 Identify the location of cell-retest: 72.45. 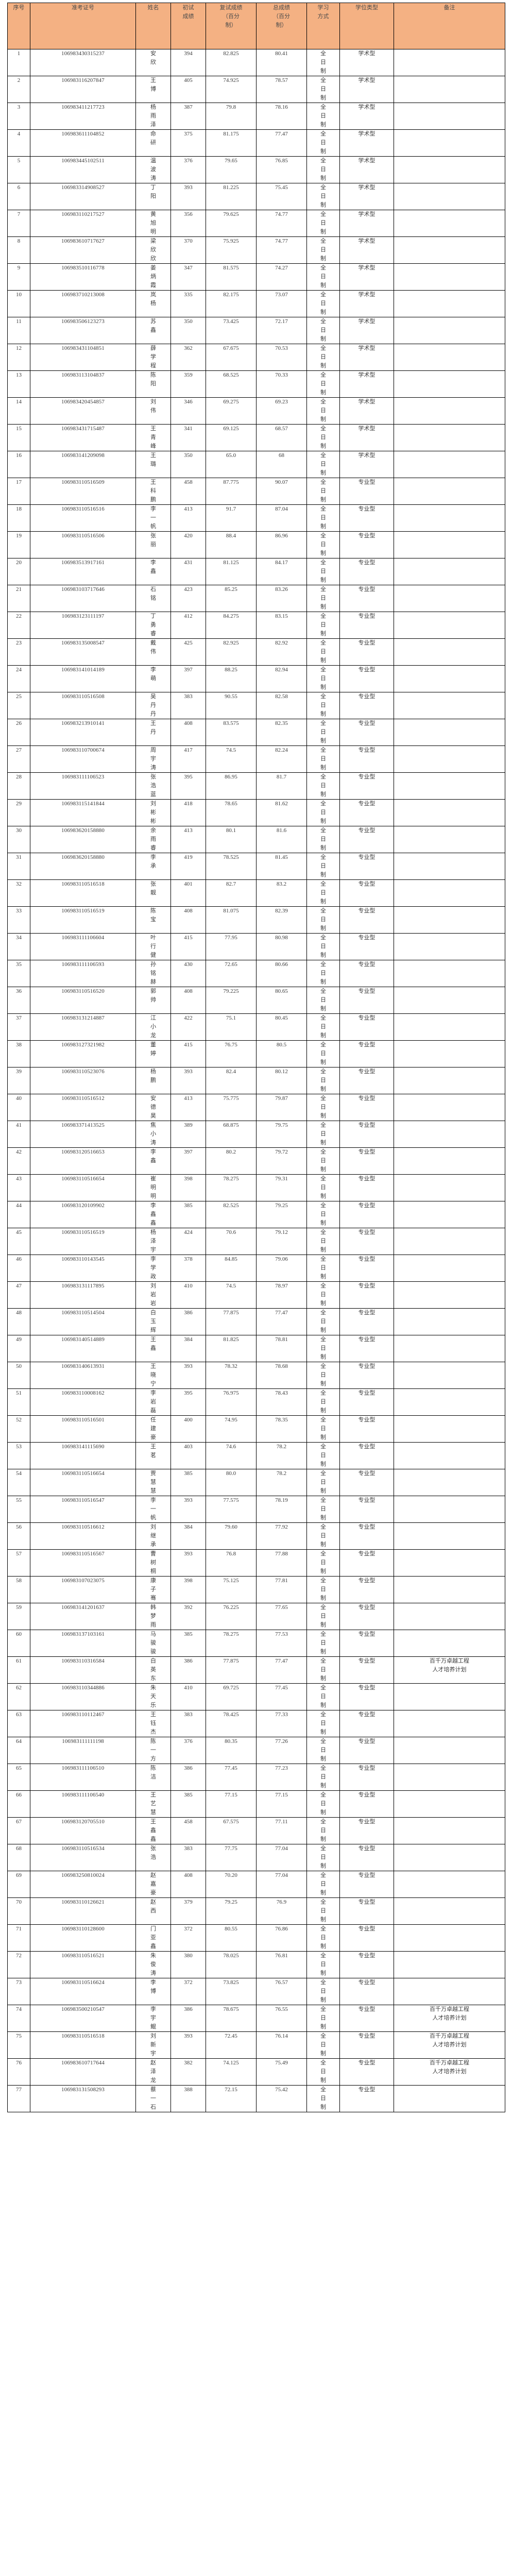
(232, 2045).